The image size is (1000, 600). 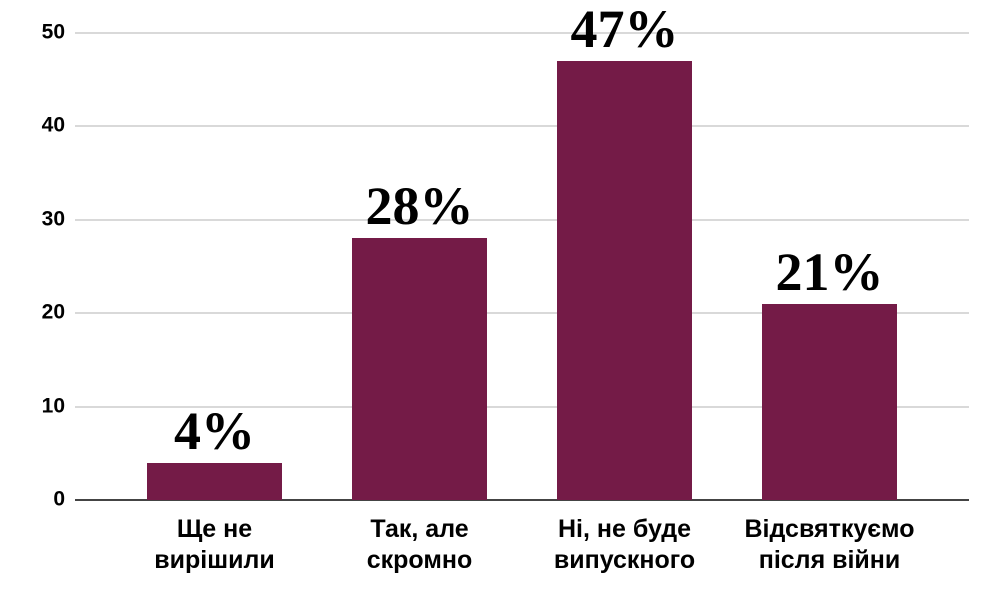 What do you see at coordinates (59, 499) in the screenshot?
I see `y-axis-tick-label: 0` at bounding box center [59, 499].